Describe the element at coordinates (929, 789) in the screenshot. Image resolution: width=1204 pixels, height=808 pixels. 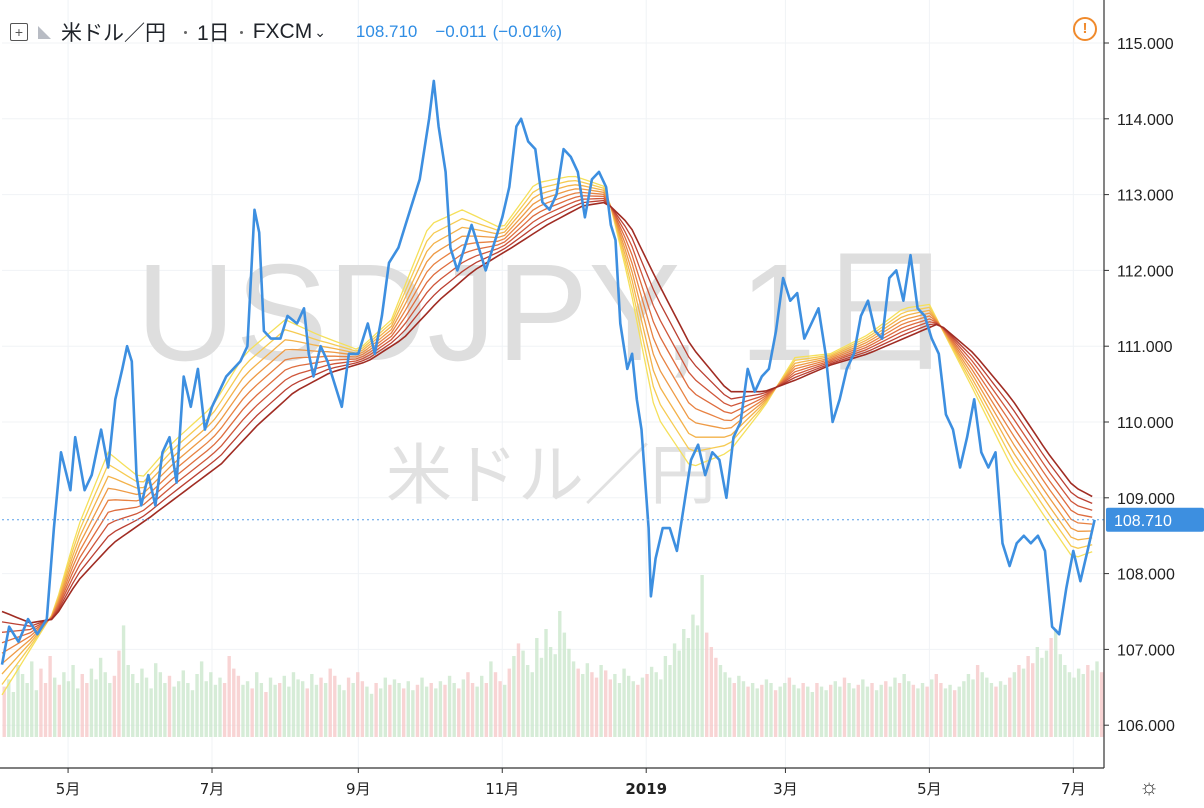
I see `time-tick-label: 5月` at that location.